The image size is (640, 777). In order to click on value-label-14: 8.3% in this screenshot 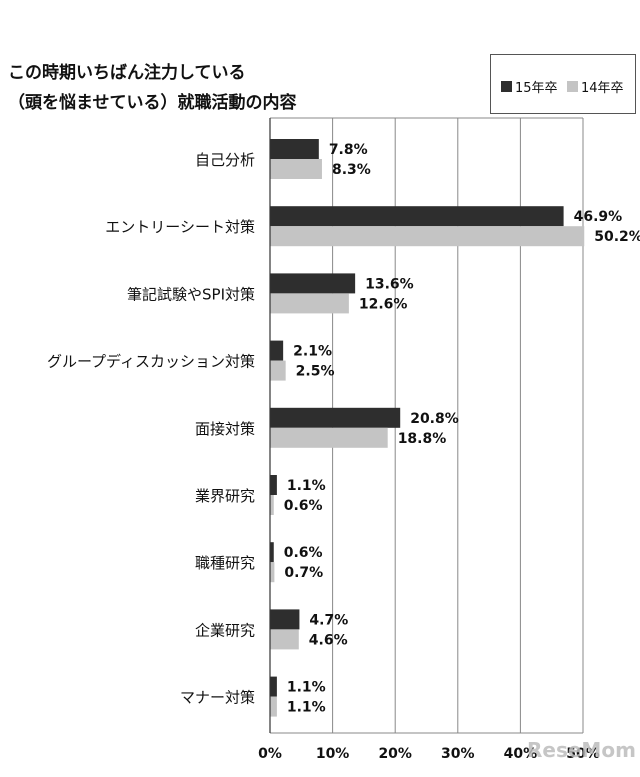, I will do `click(351, 170)`.